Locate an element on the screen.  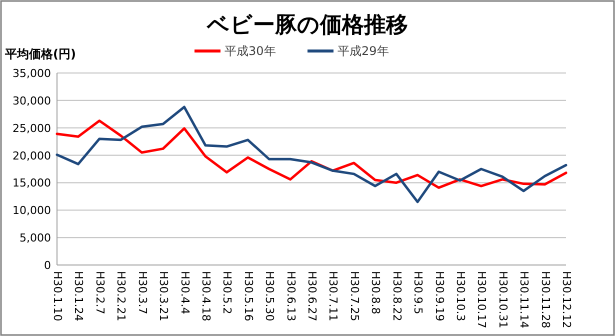
x-tick-label: H30.5.30 is located at coordinates (269, 296).